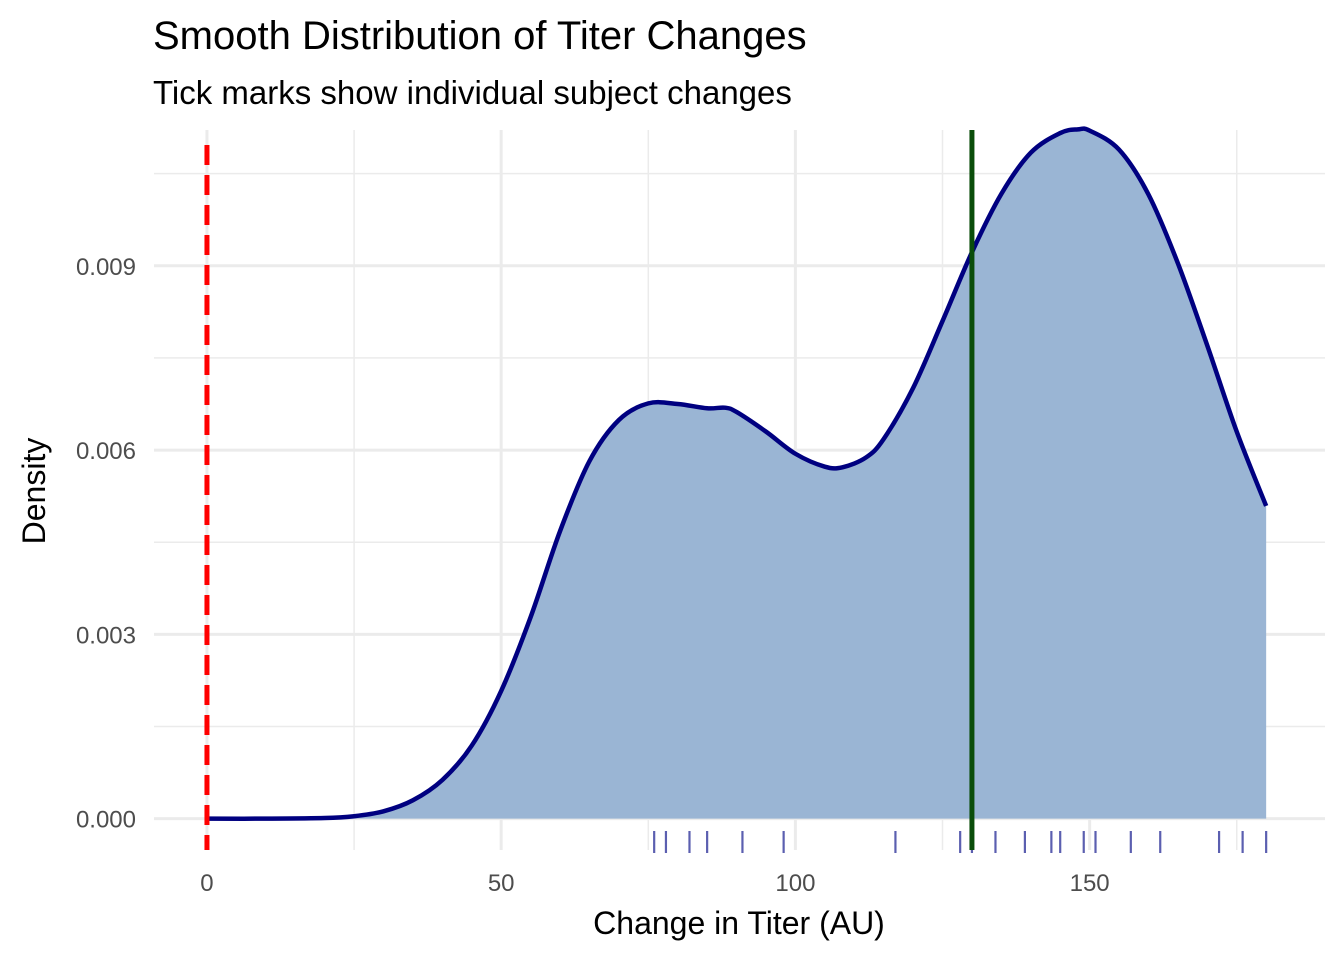 This screenshot has width=1344, height=960. I want to click on x-tick-label-3: 150, so click(1090, 883).